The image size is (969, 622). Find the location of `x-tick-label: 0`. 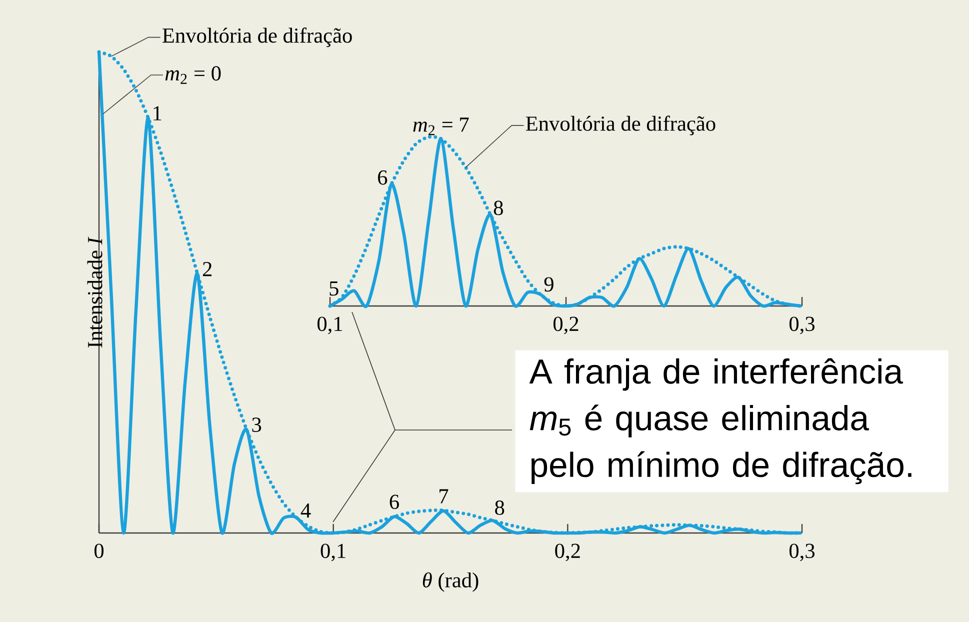

x-tick-label: 0 is located at coordinates (99, 551).